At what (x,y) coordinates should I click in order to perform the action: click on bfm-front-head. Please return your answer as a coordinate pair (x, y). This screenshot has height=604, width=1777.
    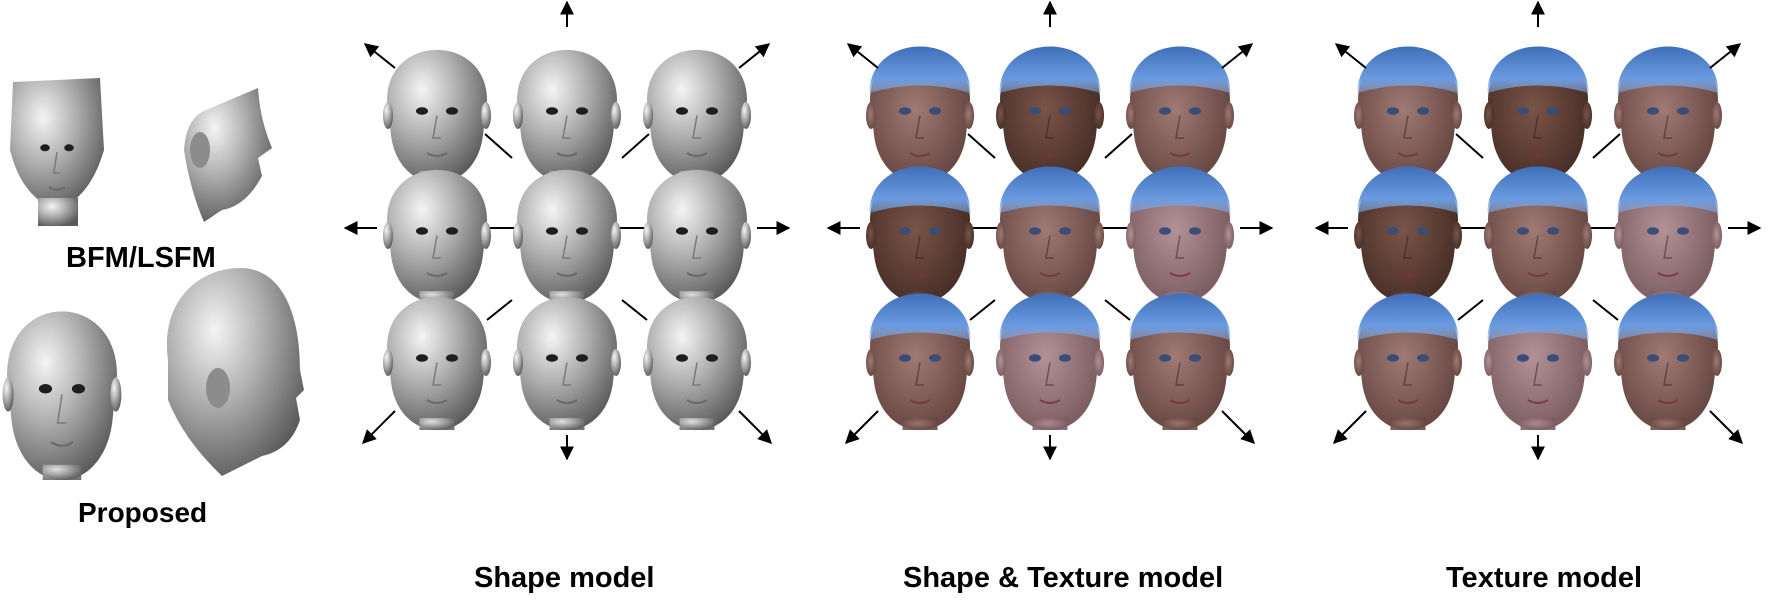
    Looking at the image, I should click on (57, 152).